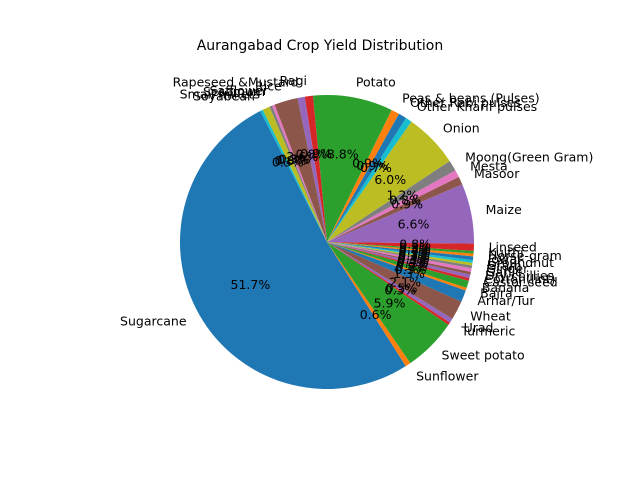  Describe the element at coordinates (400, 214) in the screenshot. I see `pie-slice-maize` at that location.